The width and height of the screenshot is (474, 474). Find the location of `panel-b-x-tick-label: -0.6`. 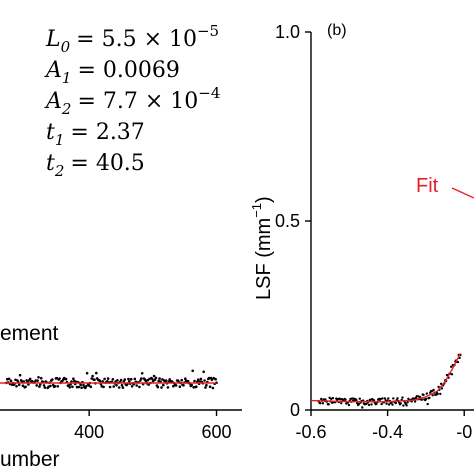

panel-b-x-tick-label: -0.6 is located at coordinates (310, 432).